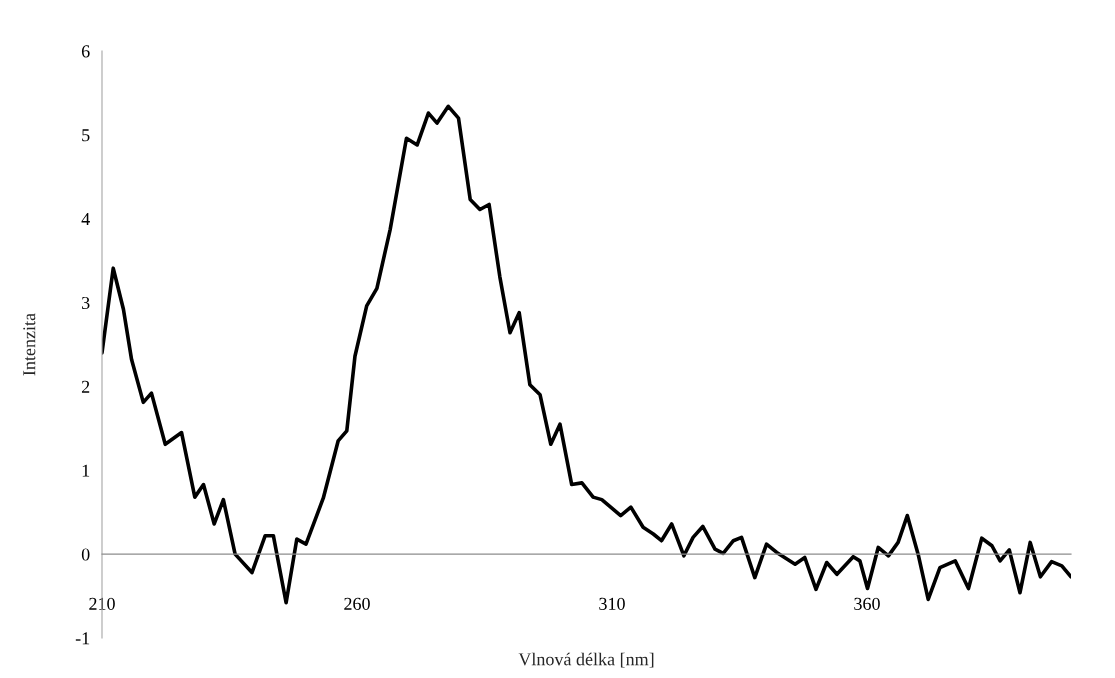  Describe the element at coordinates (85, 554) in the screenshot. I see `y-tick-label: 0` at that location.